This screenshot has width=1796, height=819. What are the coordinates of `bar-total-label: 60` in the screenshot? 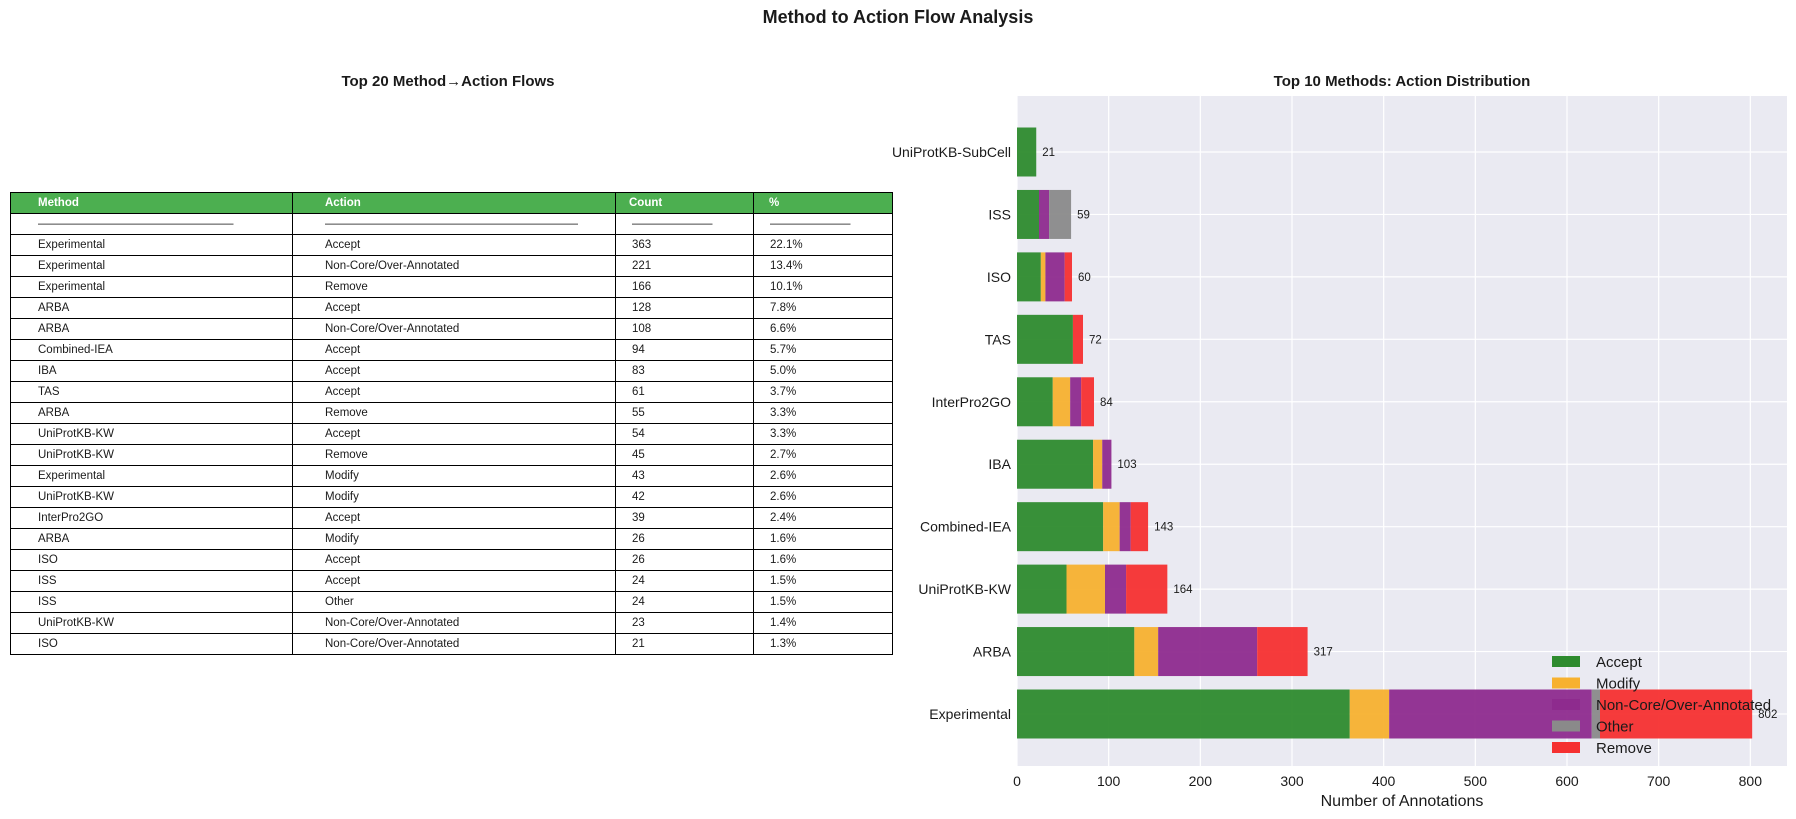 It's located at (1084, 278).